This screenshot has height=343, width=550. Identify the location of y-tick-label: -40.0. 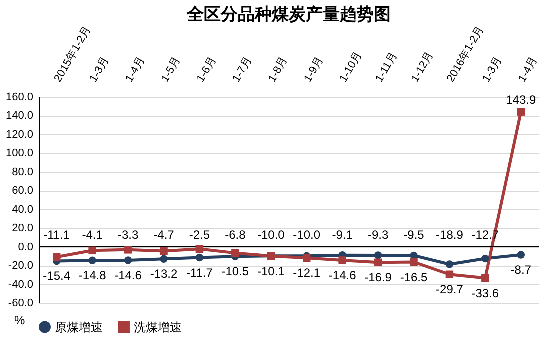
(21, 284).